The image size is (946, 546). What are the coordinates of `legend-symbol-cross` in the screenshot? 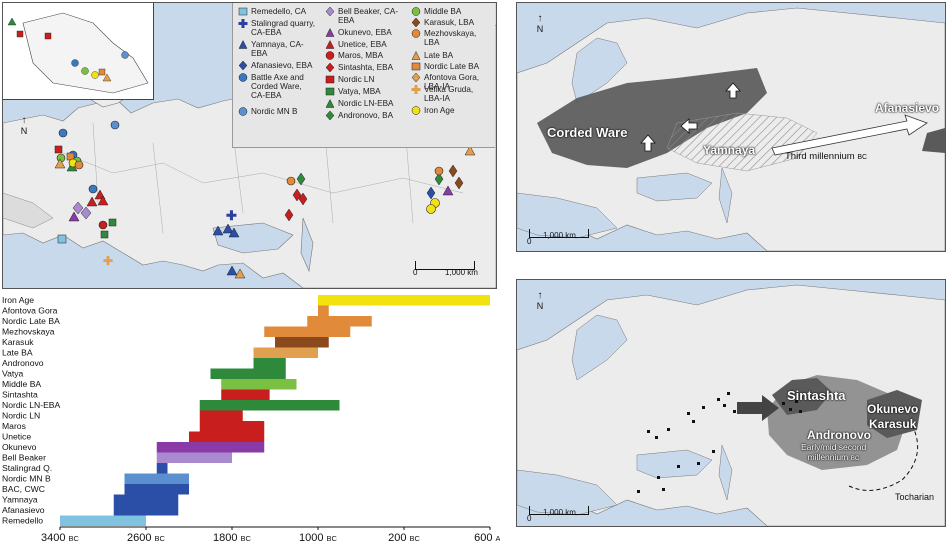 It's located at (243, 23).